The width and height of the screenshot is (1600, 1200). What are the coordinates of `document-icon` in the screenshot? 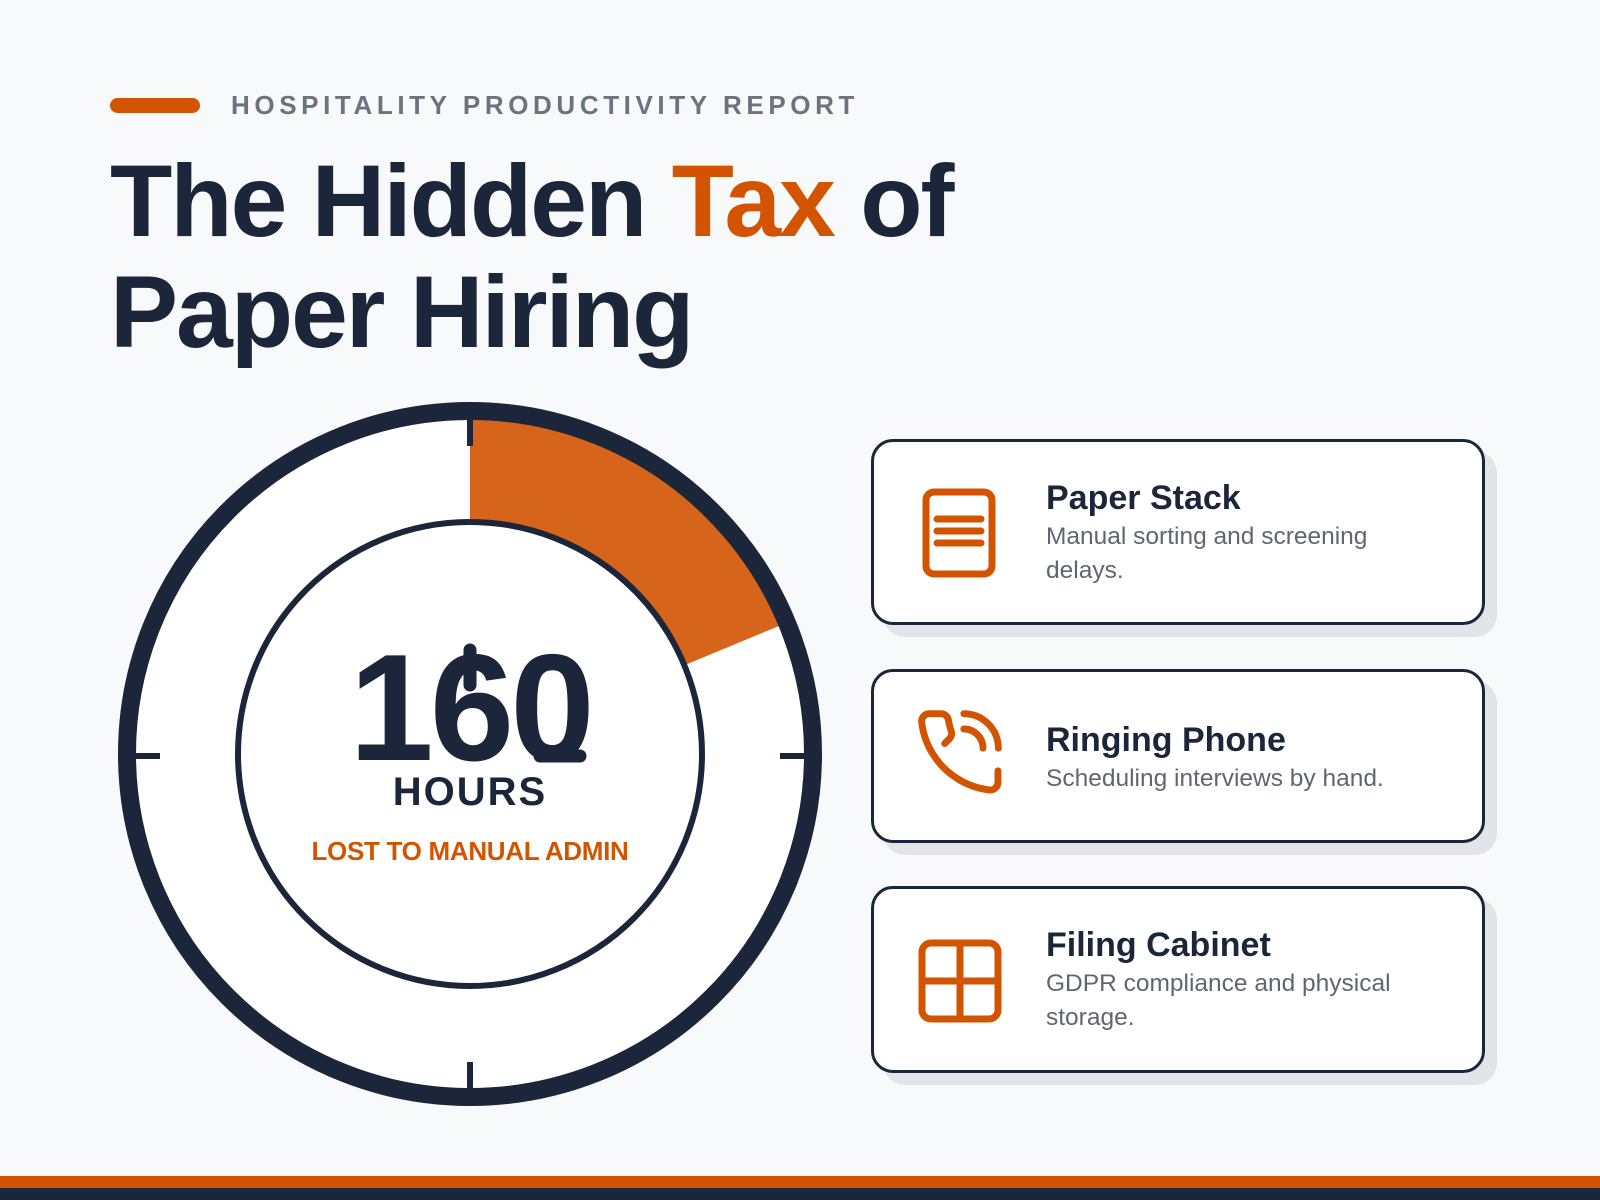 It's located at (959, 533).